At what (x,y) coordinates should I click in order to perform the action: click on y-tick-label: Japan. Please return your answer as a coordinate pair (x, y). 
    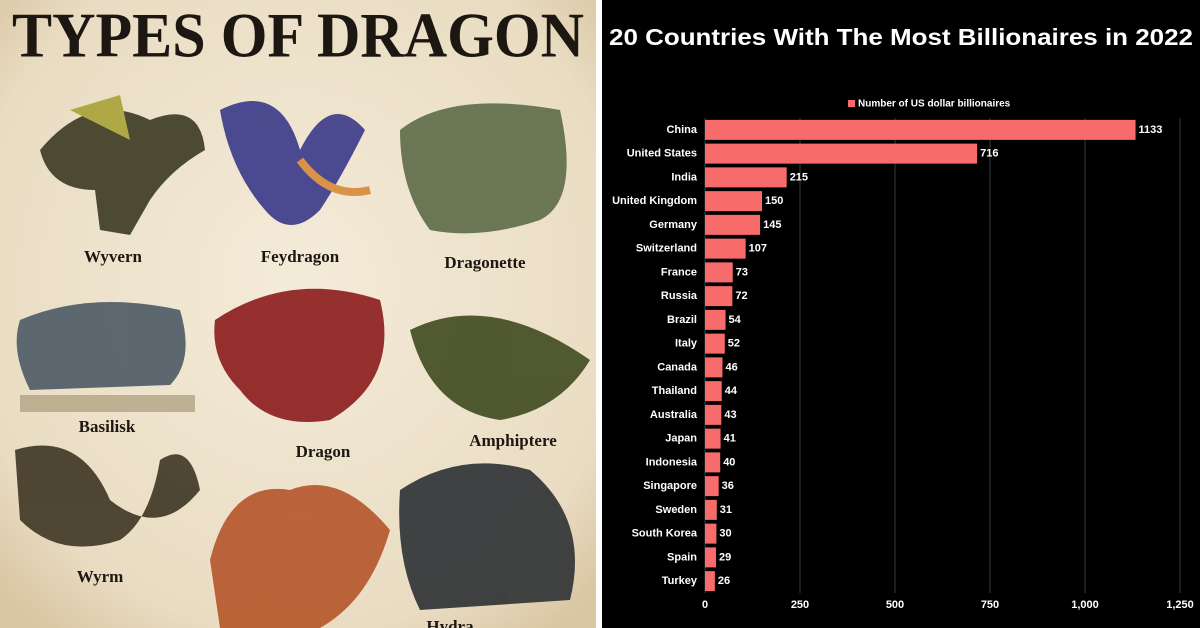
    Looking at the image, I should click on (681, 439).